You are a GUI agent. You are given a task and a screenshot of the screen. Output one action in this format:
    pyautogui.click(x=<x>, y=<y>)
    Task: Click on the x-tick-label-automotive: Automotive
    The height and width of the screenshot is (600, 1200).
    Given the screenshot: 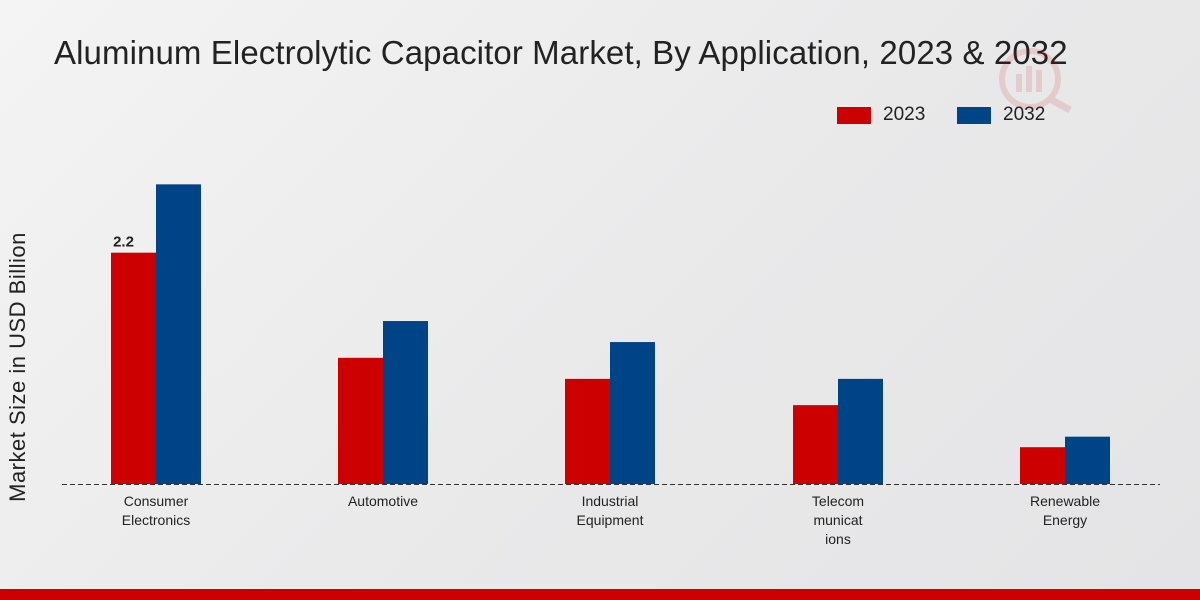 What is the action you would take?
    pyautogui.click(x=383, y=501)
    